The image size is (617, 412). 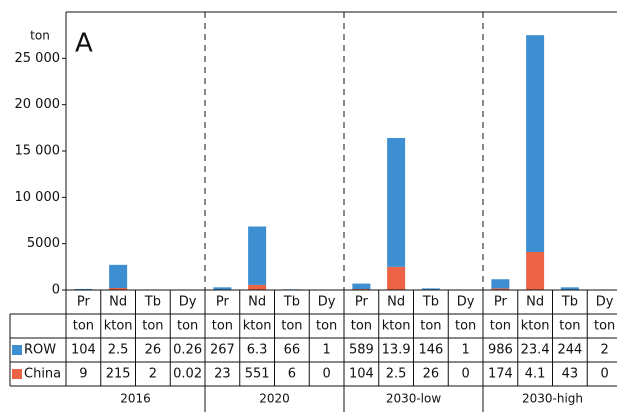 What do you see at coordinates (118, 374) in the screenshot?
I see `table-value: 215` at bounding box center [118, 374].